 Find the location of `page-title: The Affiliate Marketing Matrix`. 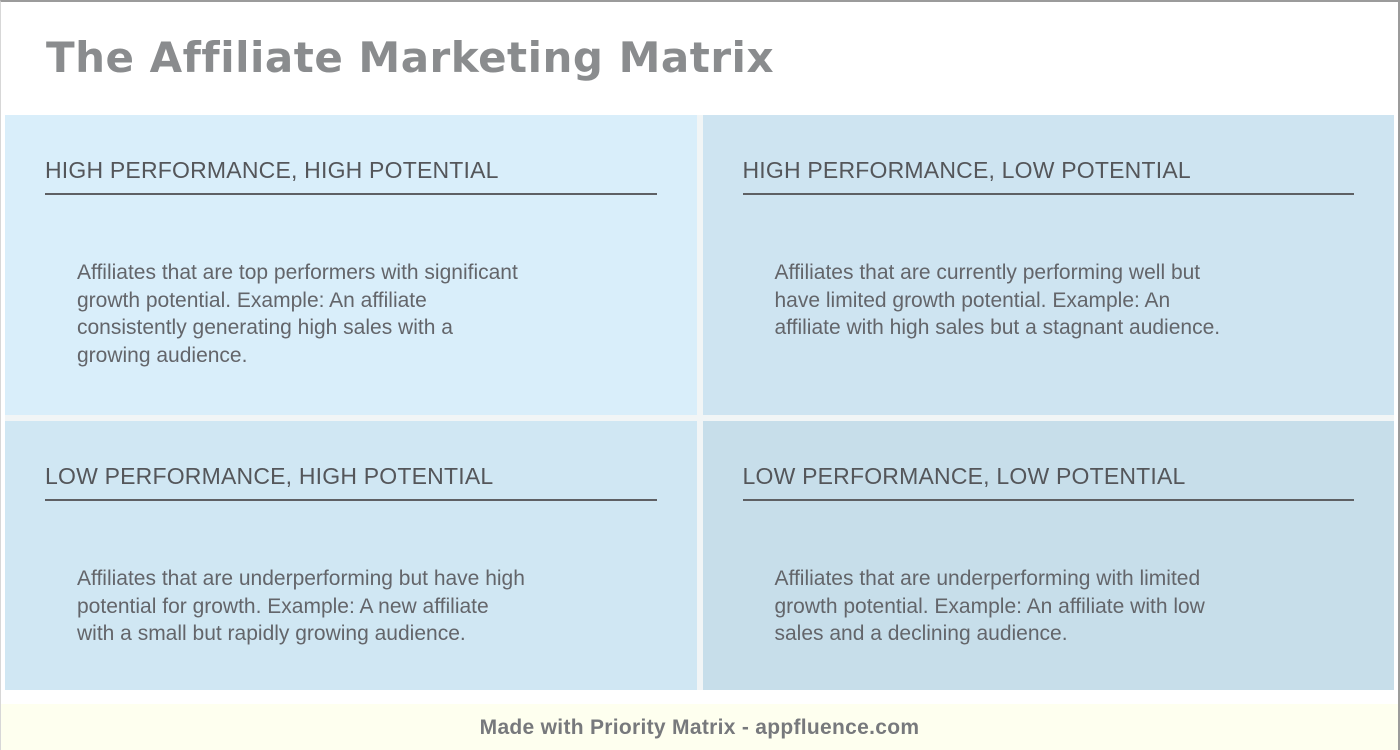

page-title: The Affiliate Marketing Matrix is located at coordinates (410, 57).